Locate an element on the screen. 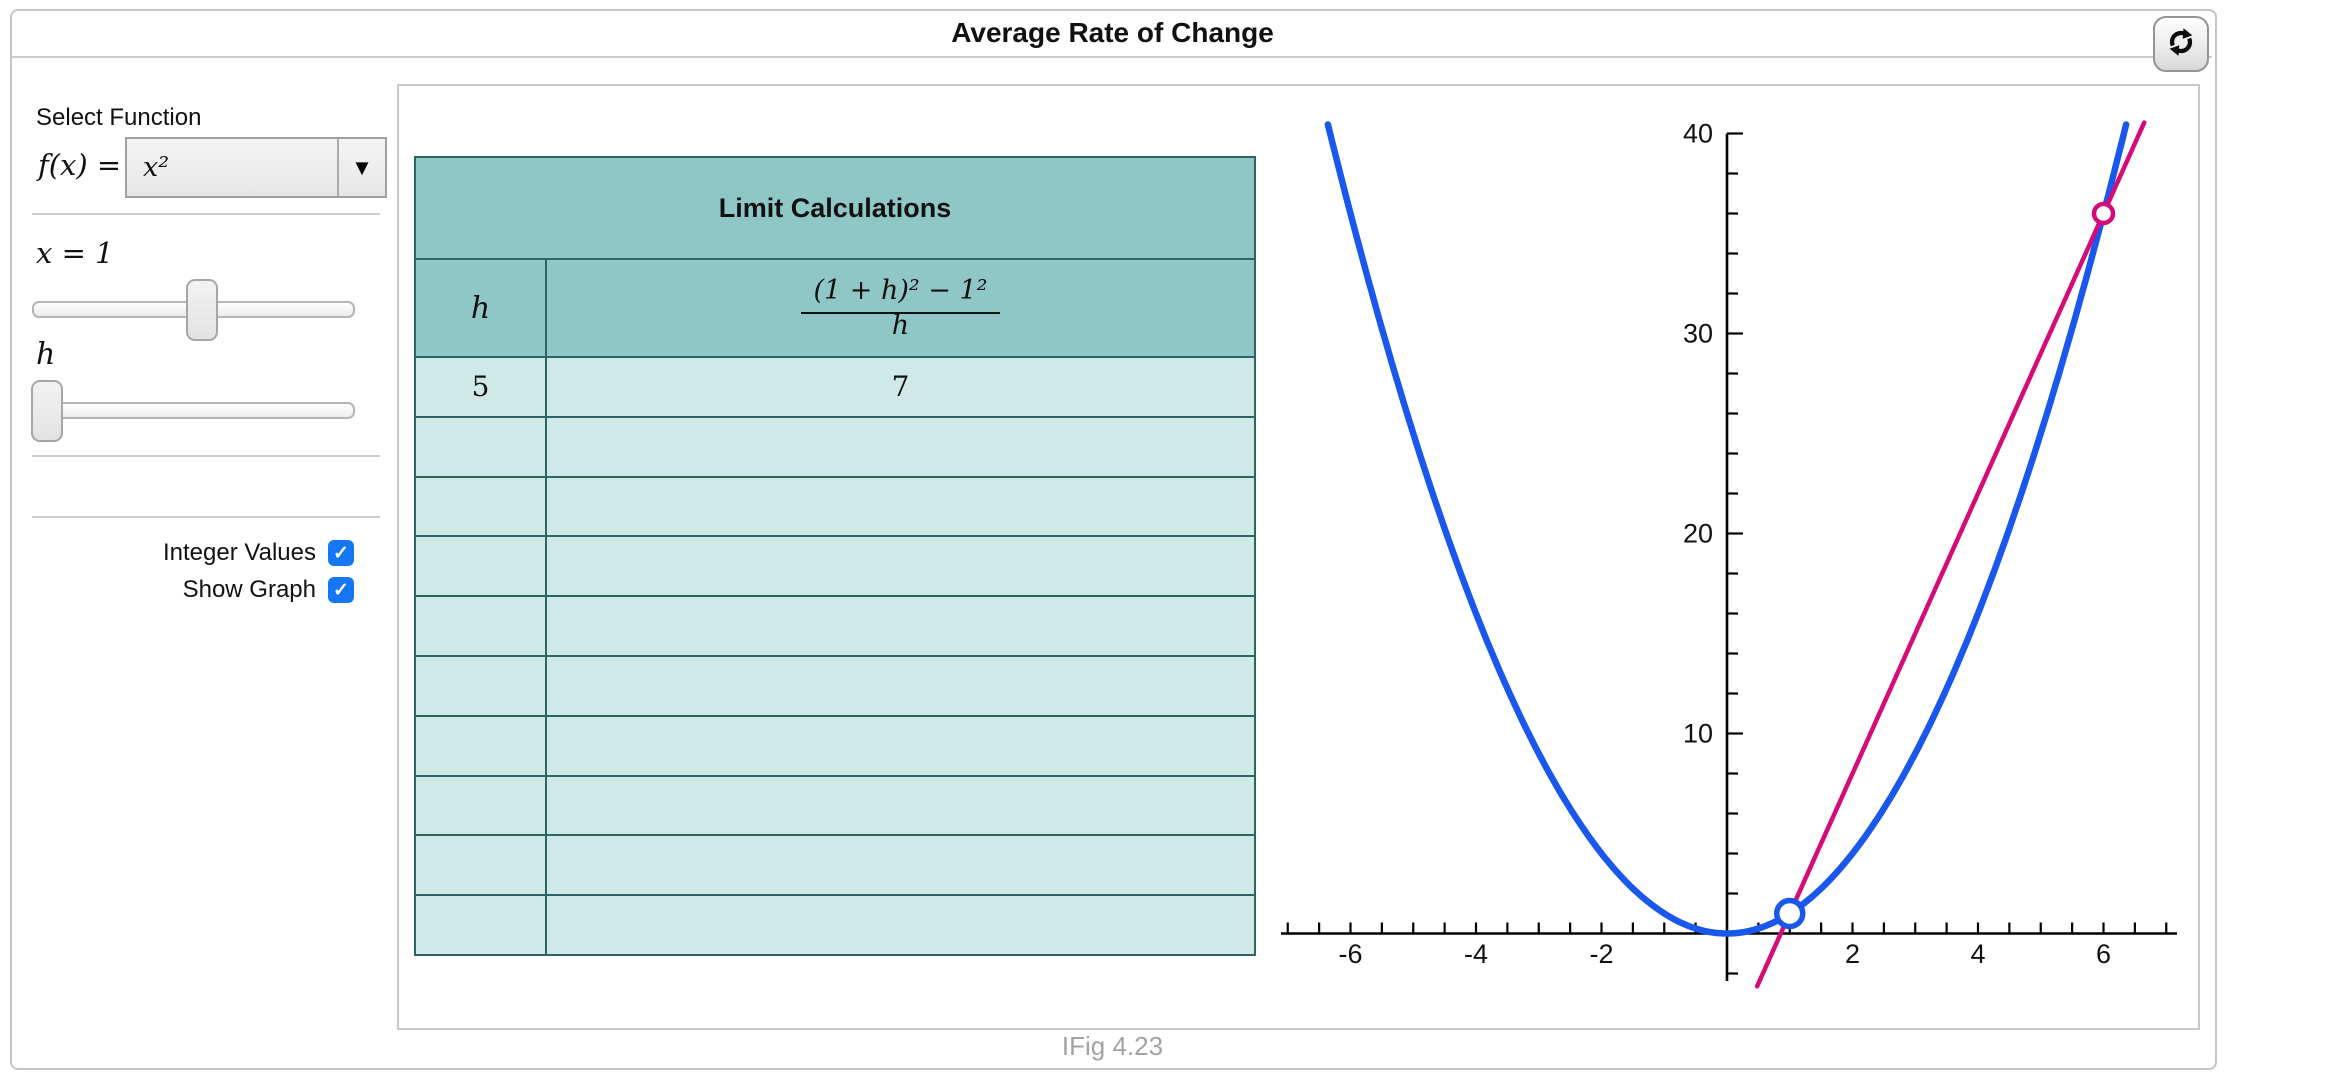 This screenshot has height=1074, width=2342. integer-values-row: Integer Values ✓ is located at coordinates (193, 553).